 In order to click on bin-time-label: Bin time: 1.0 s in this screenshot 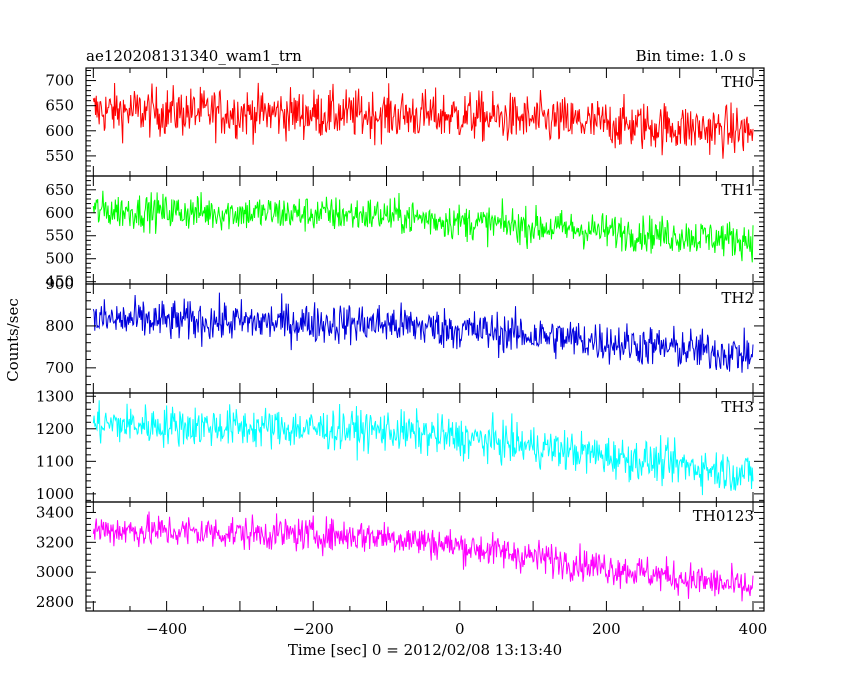, I will do `click(691, 56)`.